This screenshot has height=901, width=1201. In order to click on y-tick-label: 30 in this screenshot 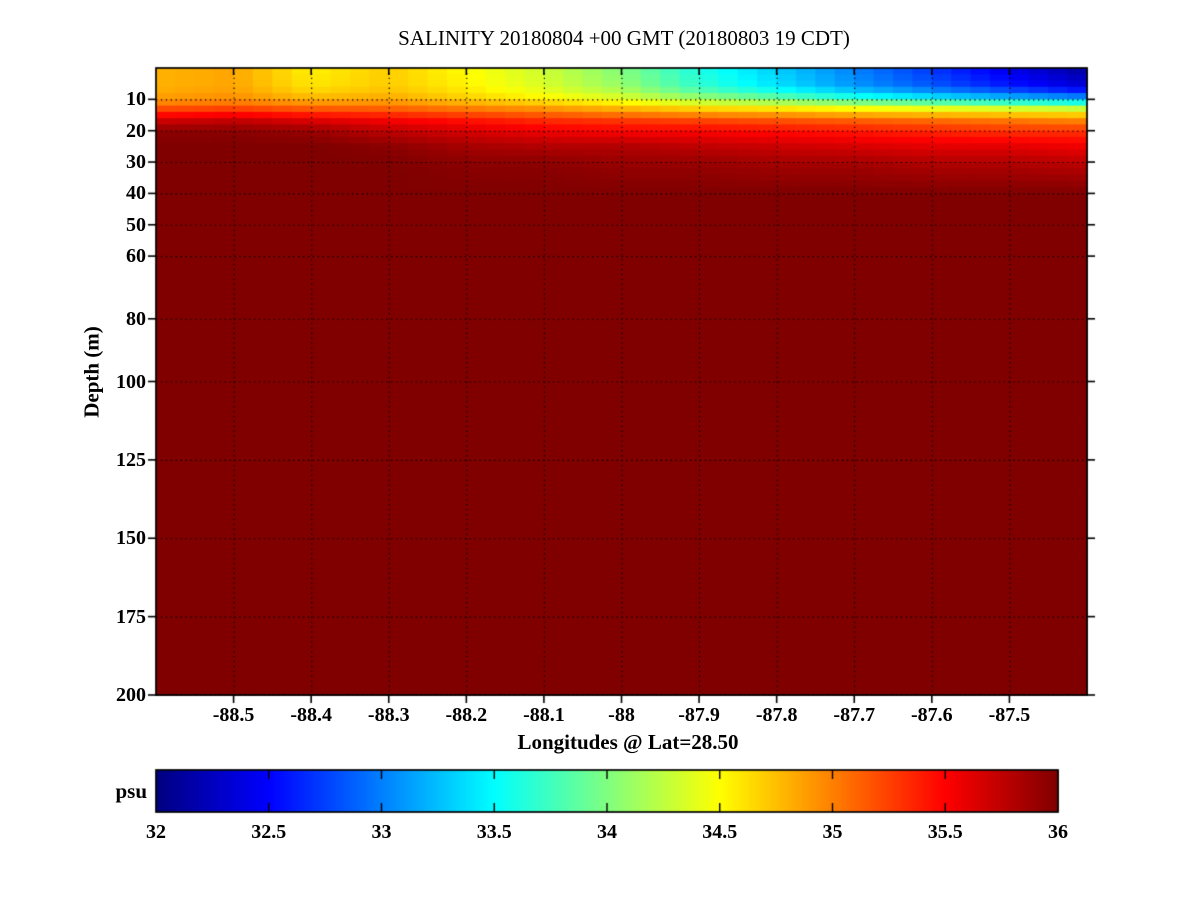, I will do `click(136, 162)`.